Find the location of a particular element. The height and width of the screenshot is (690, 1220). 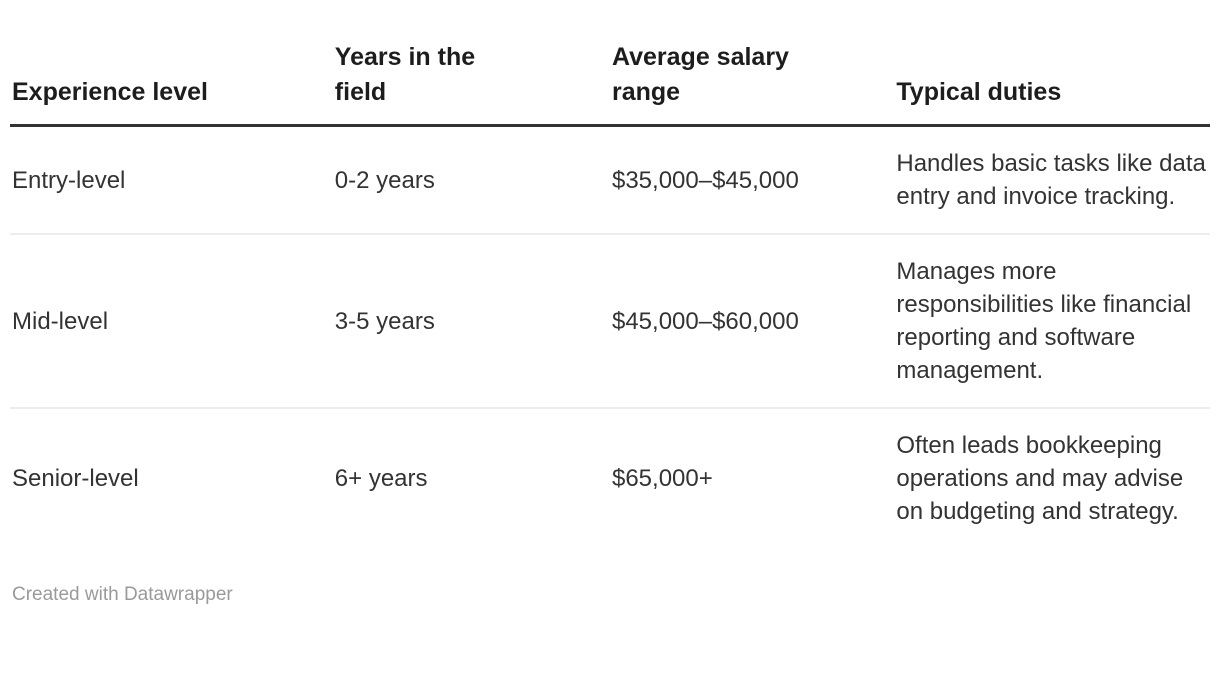

column-header-typical-duties: Typical duties is located at coordinates (1052, 83).